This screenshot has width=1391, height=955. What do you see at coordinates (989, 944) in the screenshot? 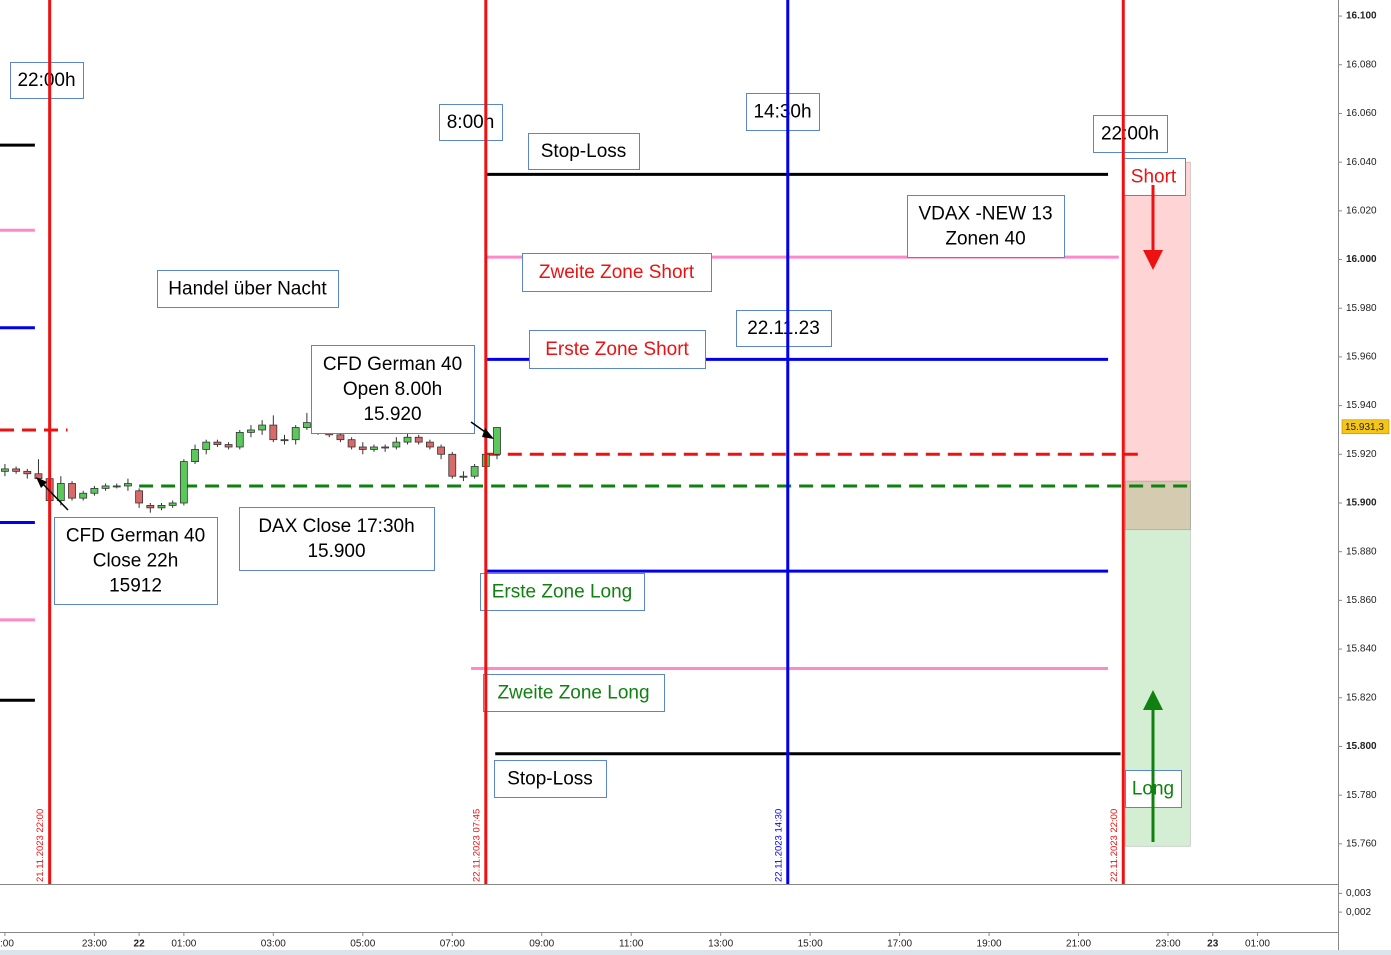
I see `x-tick-label: 19:00` at bounding box center [989, 944].